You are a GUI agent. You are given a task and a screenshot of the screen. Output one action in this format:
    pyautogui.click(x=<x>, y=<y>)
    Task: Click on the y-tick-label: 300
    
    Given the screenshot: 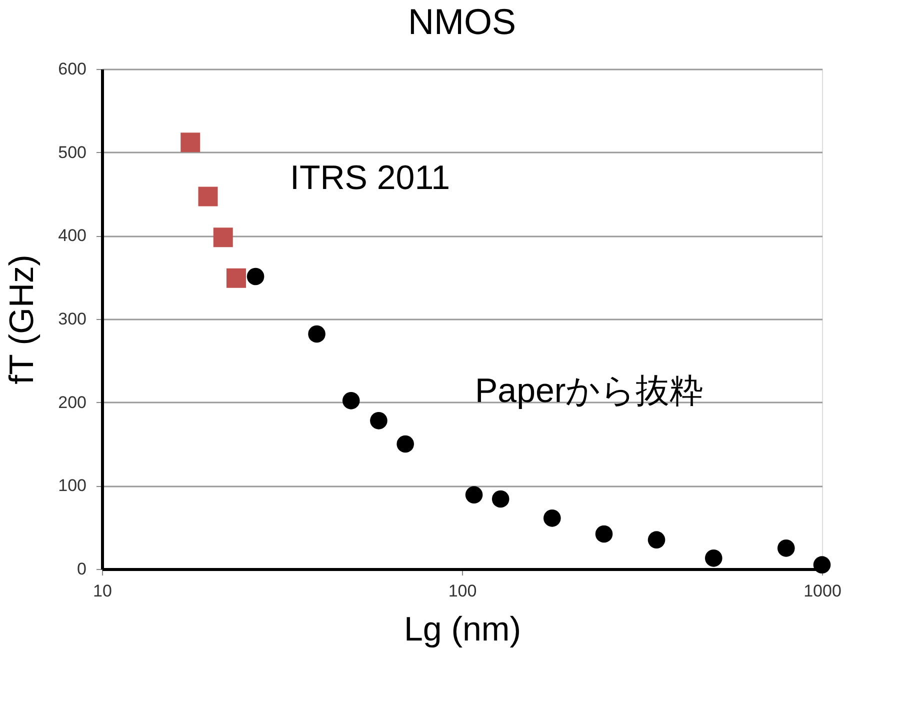 What is the action you would take?
    pyautogui.click(x=72, y=319)
    